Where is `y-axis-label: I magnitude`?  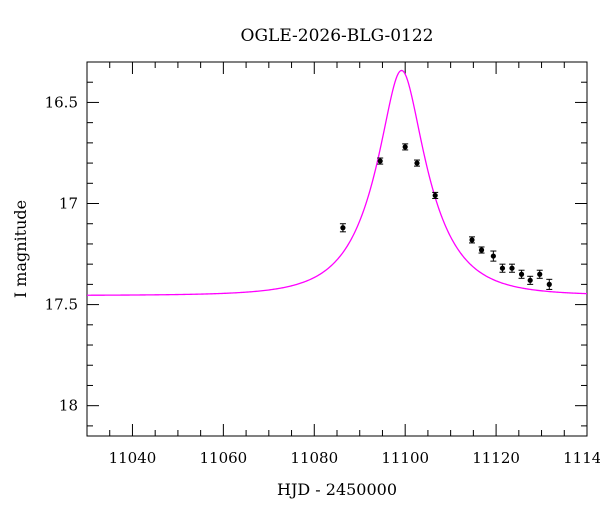
y-axis-label: I magnitude is located at coordinates (20, 249).